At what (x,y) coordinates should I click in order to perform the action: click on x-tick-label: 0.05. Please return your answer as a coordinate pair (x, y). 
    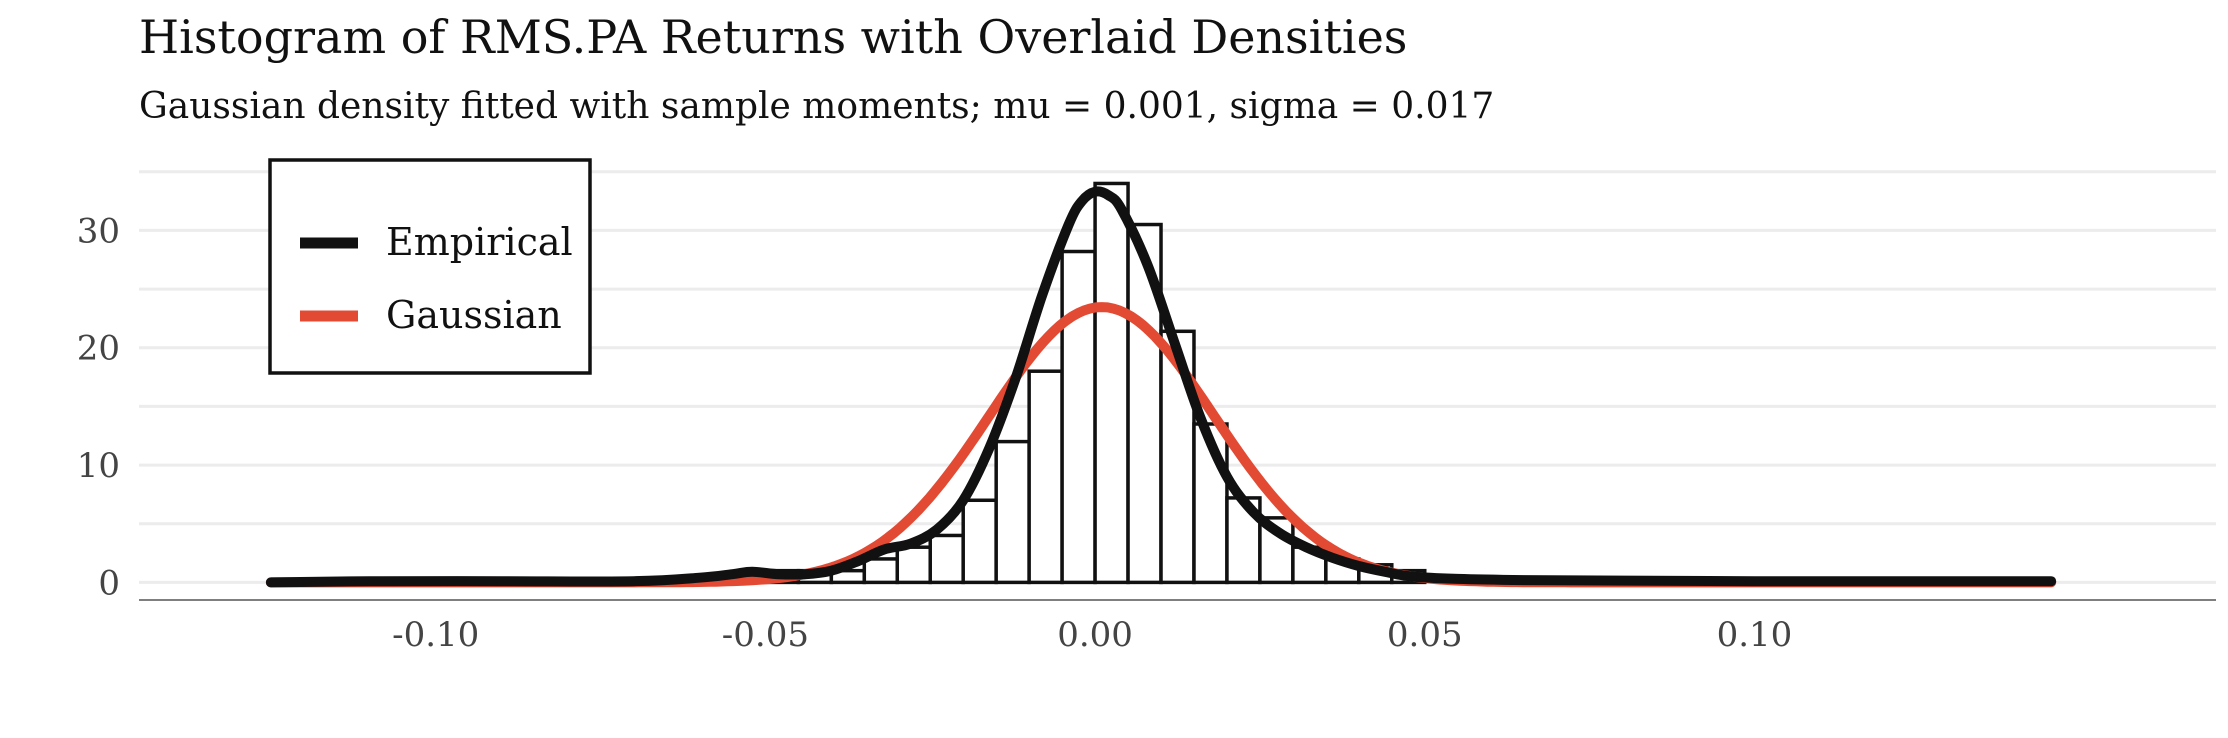
    Looking at the image, I should click on (1425, 635).